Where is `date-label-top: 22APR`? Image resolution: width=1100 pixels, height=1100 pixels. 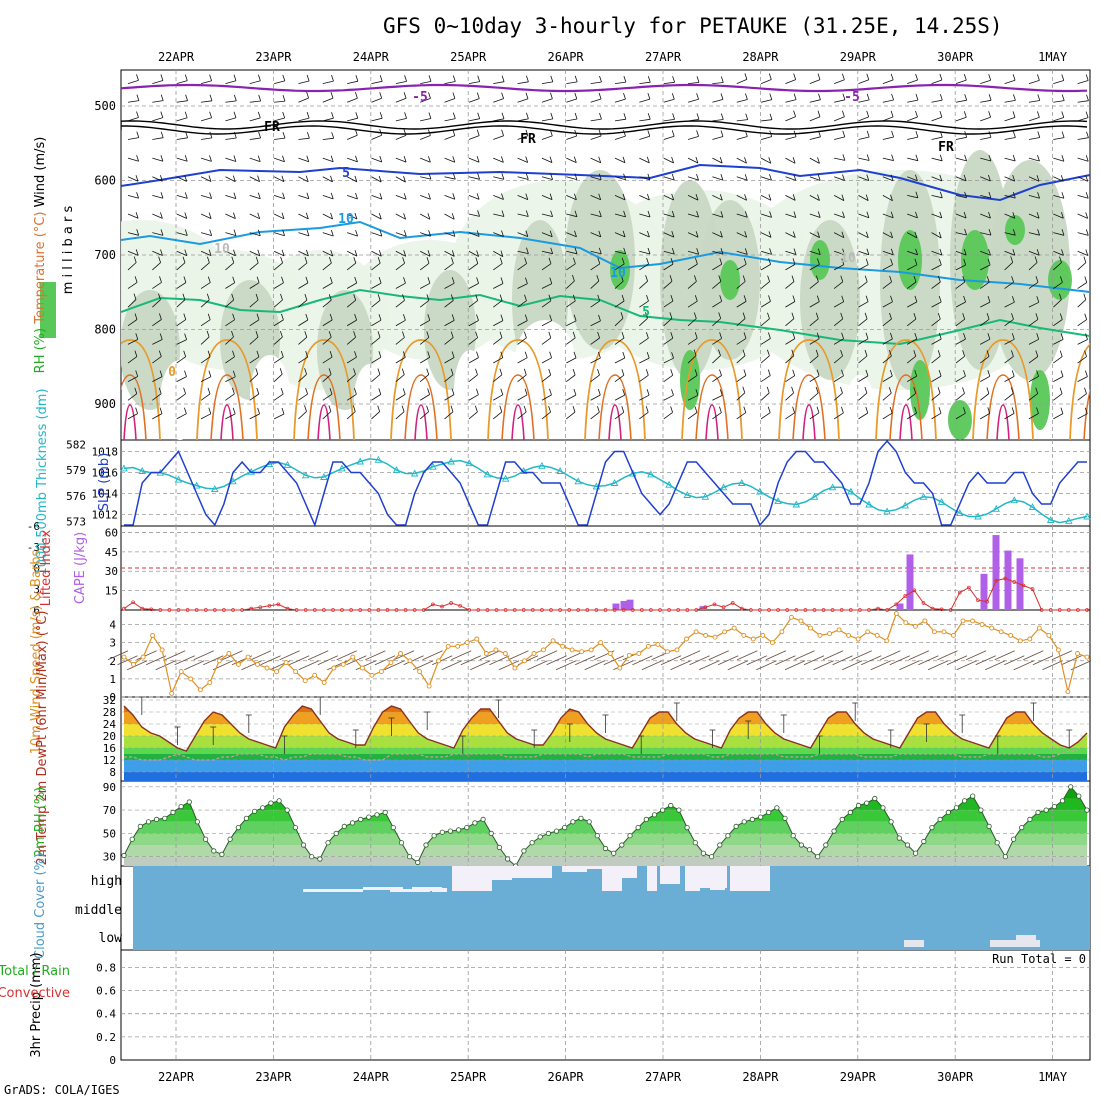 date-label-top: 22APR is located at coordinates (176, 57).